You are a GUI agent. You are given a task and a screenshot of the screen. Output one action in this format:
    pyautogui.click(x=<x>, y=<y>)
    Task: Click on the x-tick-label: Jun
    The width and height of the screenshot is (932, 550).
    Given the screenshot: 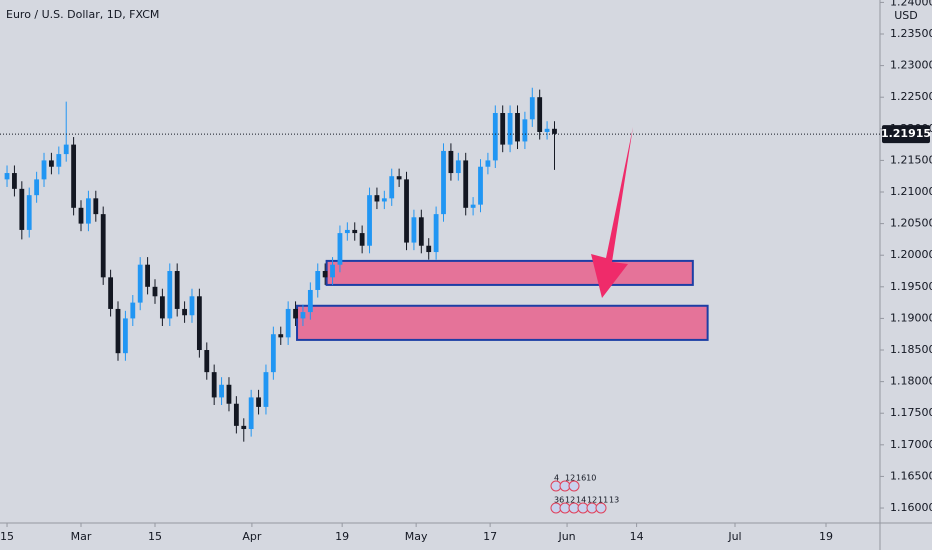 What is the action you would take?
    pyautogui.click(x=566, y=536)
    